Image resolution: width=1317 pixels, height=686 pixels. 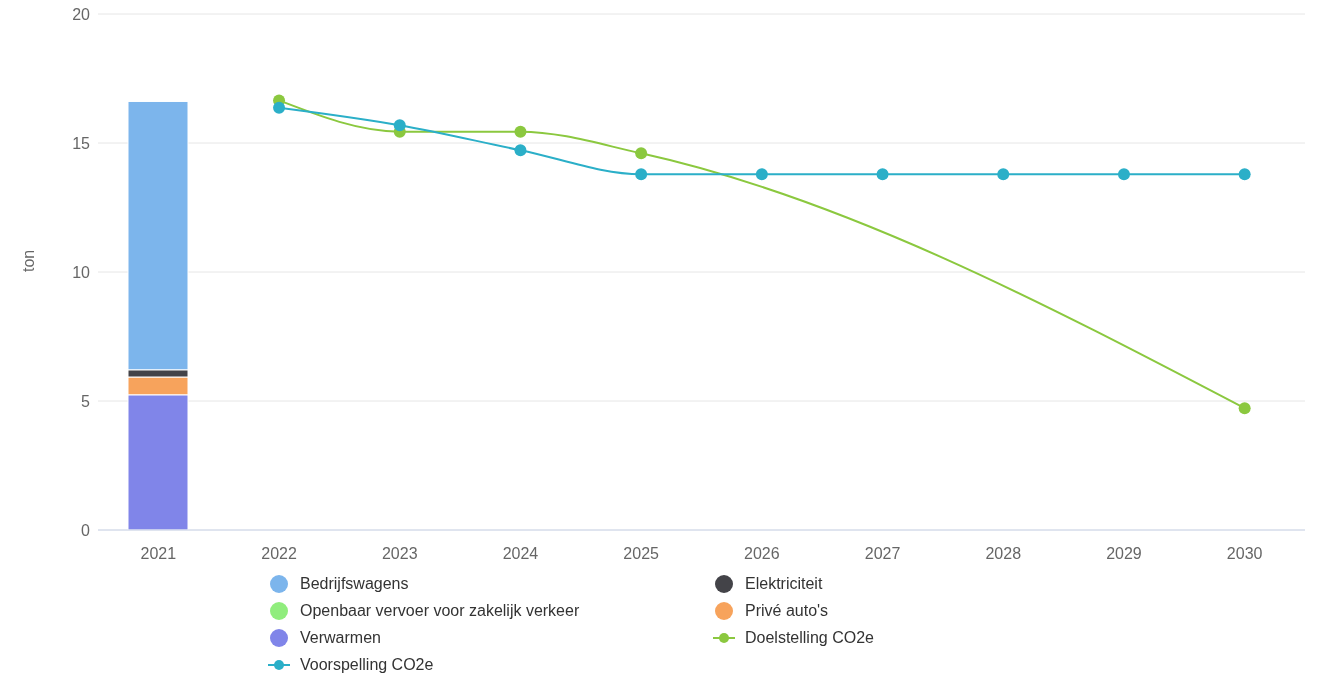 What do you see at coordinates (28, 260) in the screenshot?
I see `y-axis-title: ton` at bounding box center [28, 260].